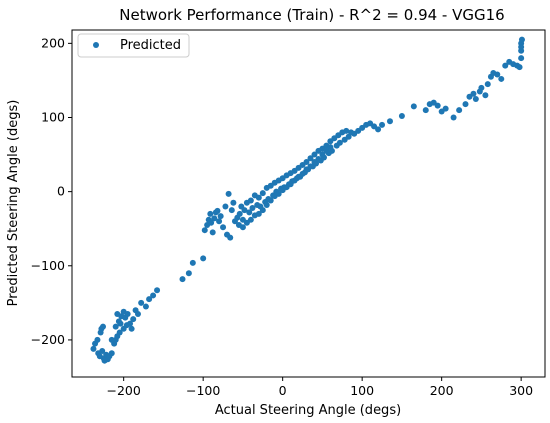 Image resolution: width=550 pixels, height=423 pixels. Describe the element at coordinates (61, 191) in the screenshot. I see `y-tick-label: 0` at that location.